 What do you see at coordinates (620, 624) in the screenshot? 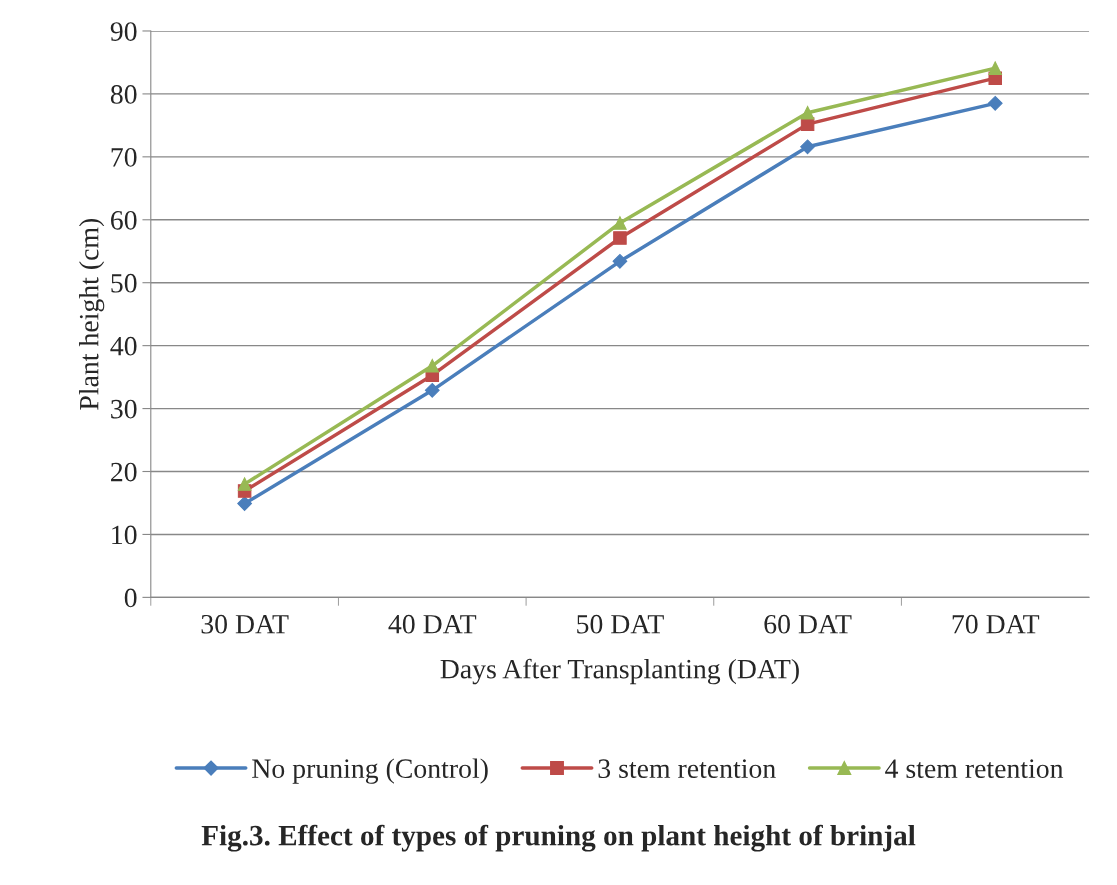
I see `x-tick-label: 50 DAT` at bounding box center [620, 624].